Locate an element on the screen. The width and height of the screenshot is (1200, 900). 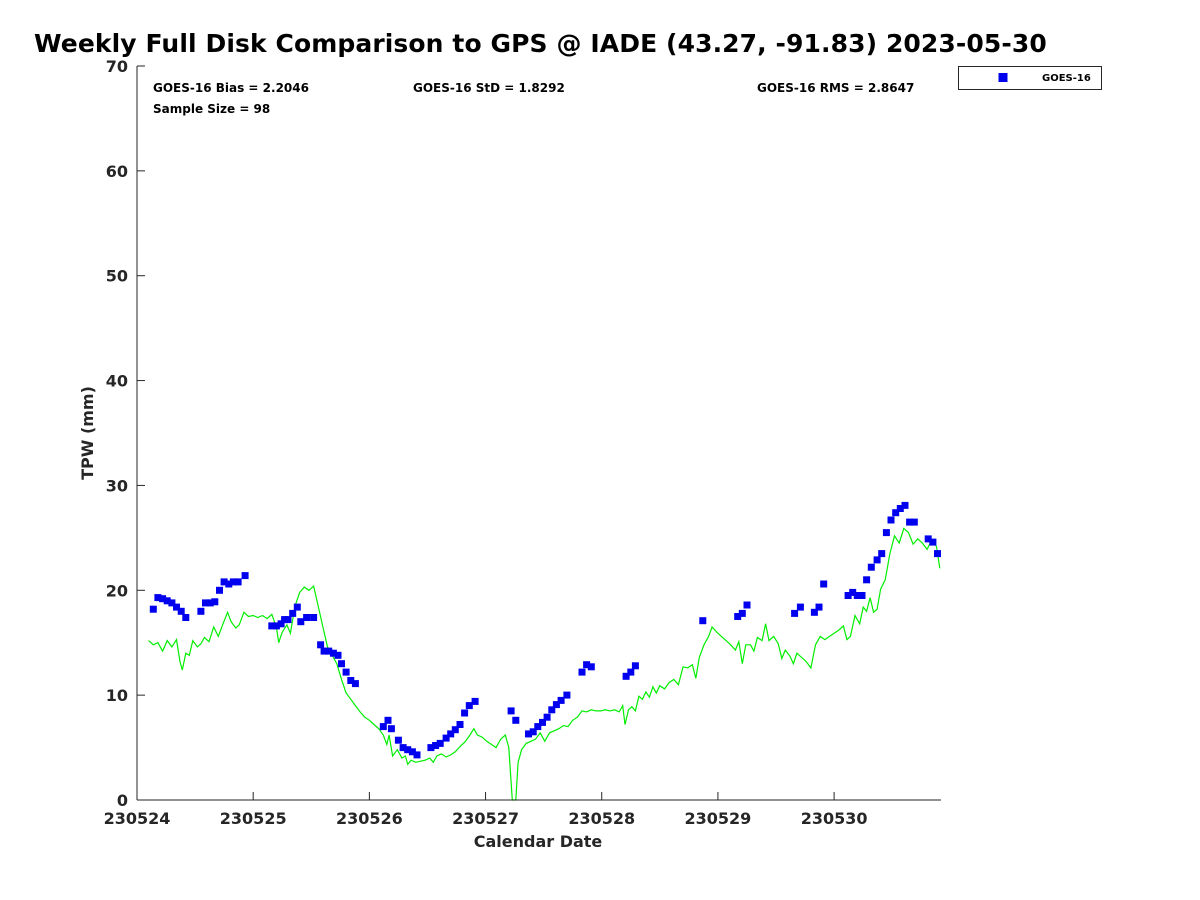
x-tick-label-4: 230528 is located at coordinates (601, 818).